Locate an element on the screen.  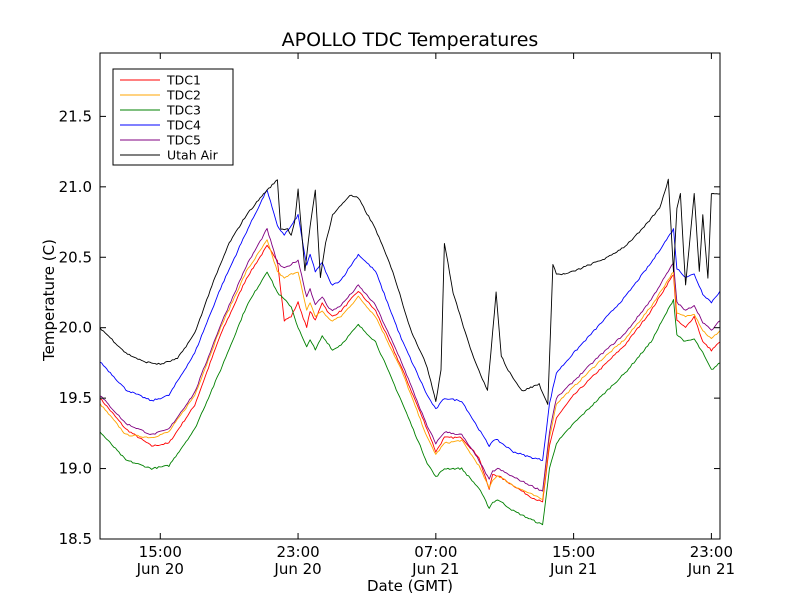
x-axis-label: Date (GMT) is located at coordinates (410, 586).